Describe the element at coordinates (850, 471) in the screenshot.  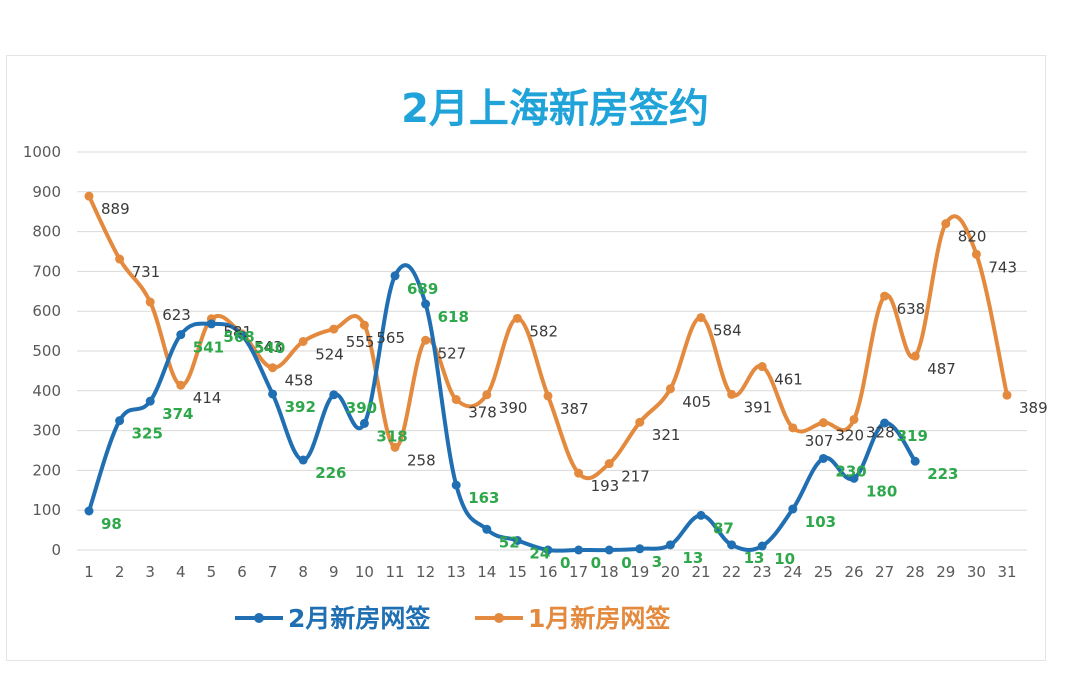
I see `data-label-feb-25: 230` at that location.